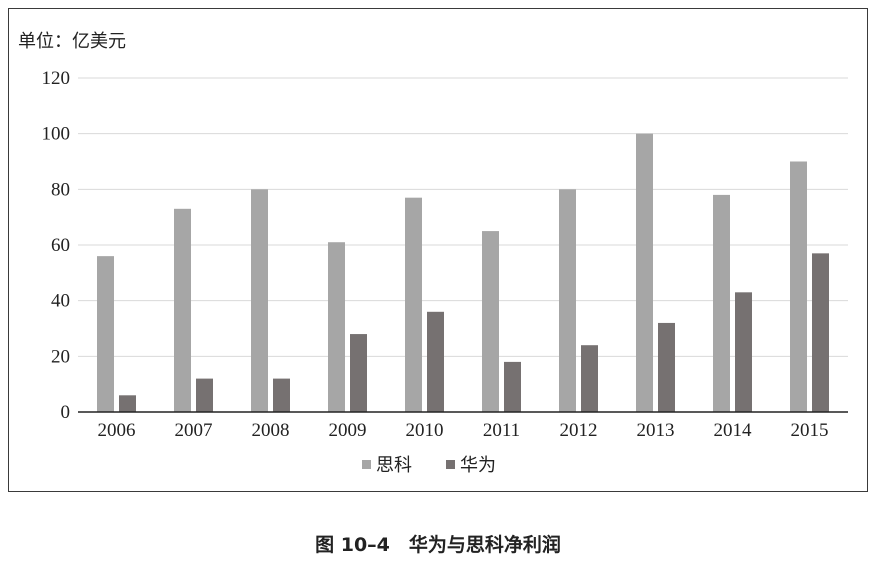  What do you see at coordinates (435, 361) in the screenshot?
I see `bar-huawei-2010` at bounding box center [435, 361].